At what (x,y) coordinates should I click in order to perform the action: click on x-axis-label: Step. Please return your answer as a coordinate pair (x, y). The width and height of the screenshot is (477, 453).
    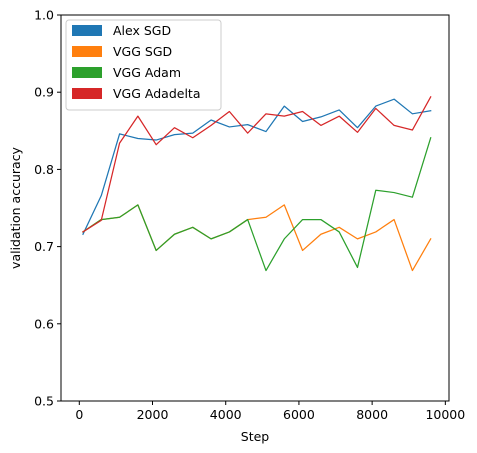
    Looking at the image, I should click on (255, 436).